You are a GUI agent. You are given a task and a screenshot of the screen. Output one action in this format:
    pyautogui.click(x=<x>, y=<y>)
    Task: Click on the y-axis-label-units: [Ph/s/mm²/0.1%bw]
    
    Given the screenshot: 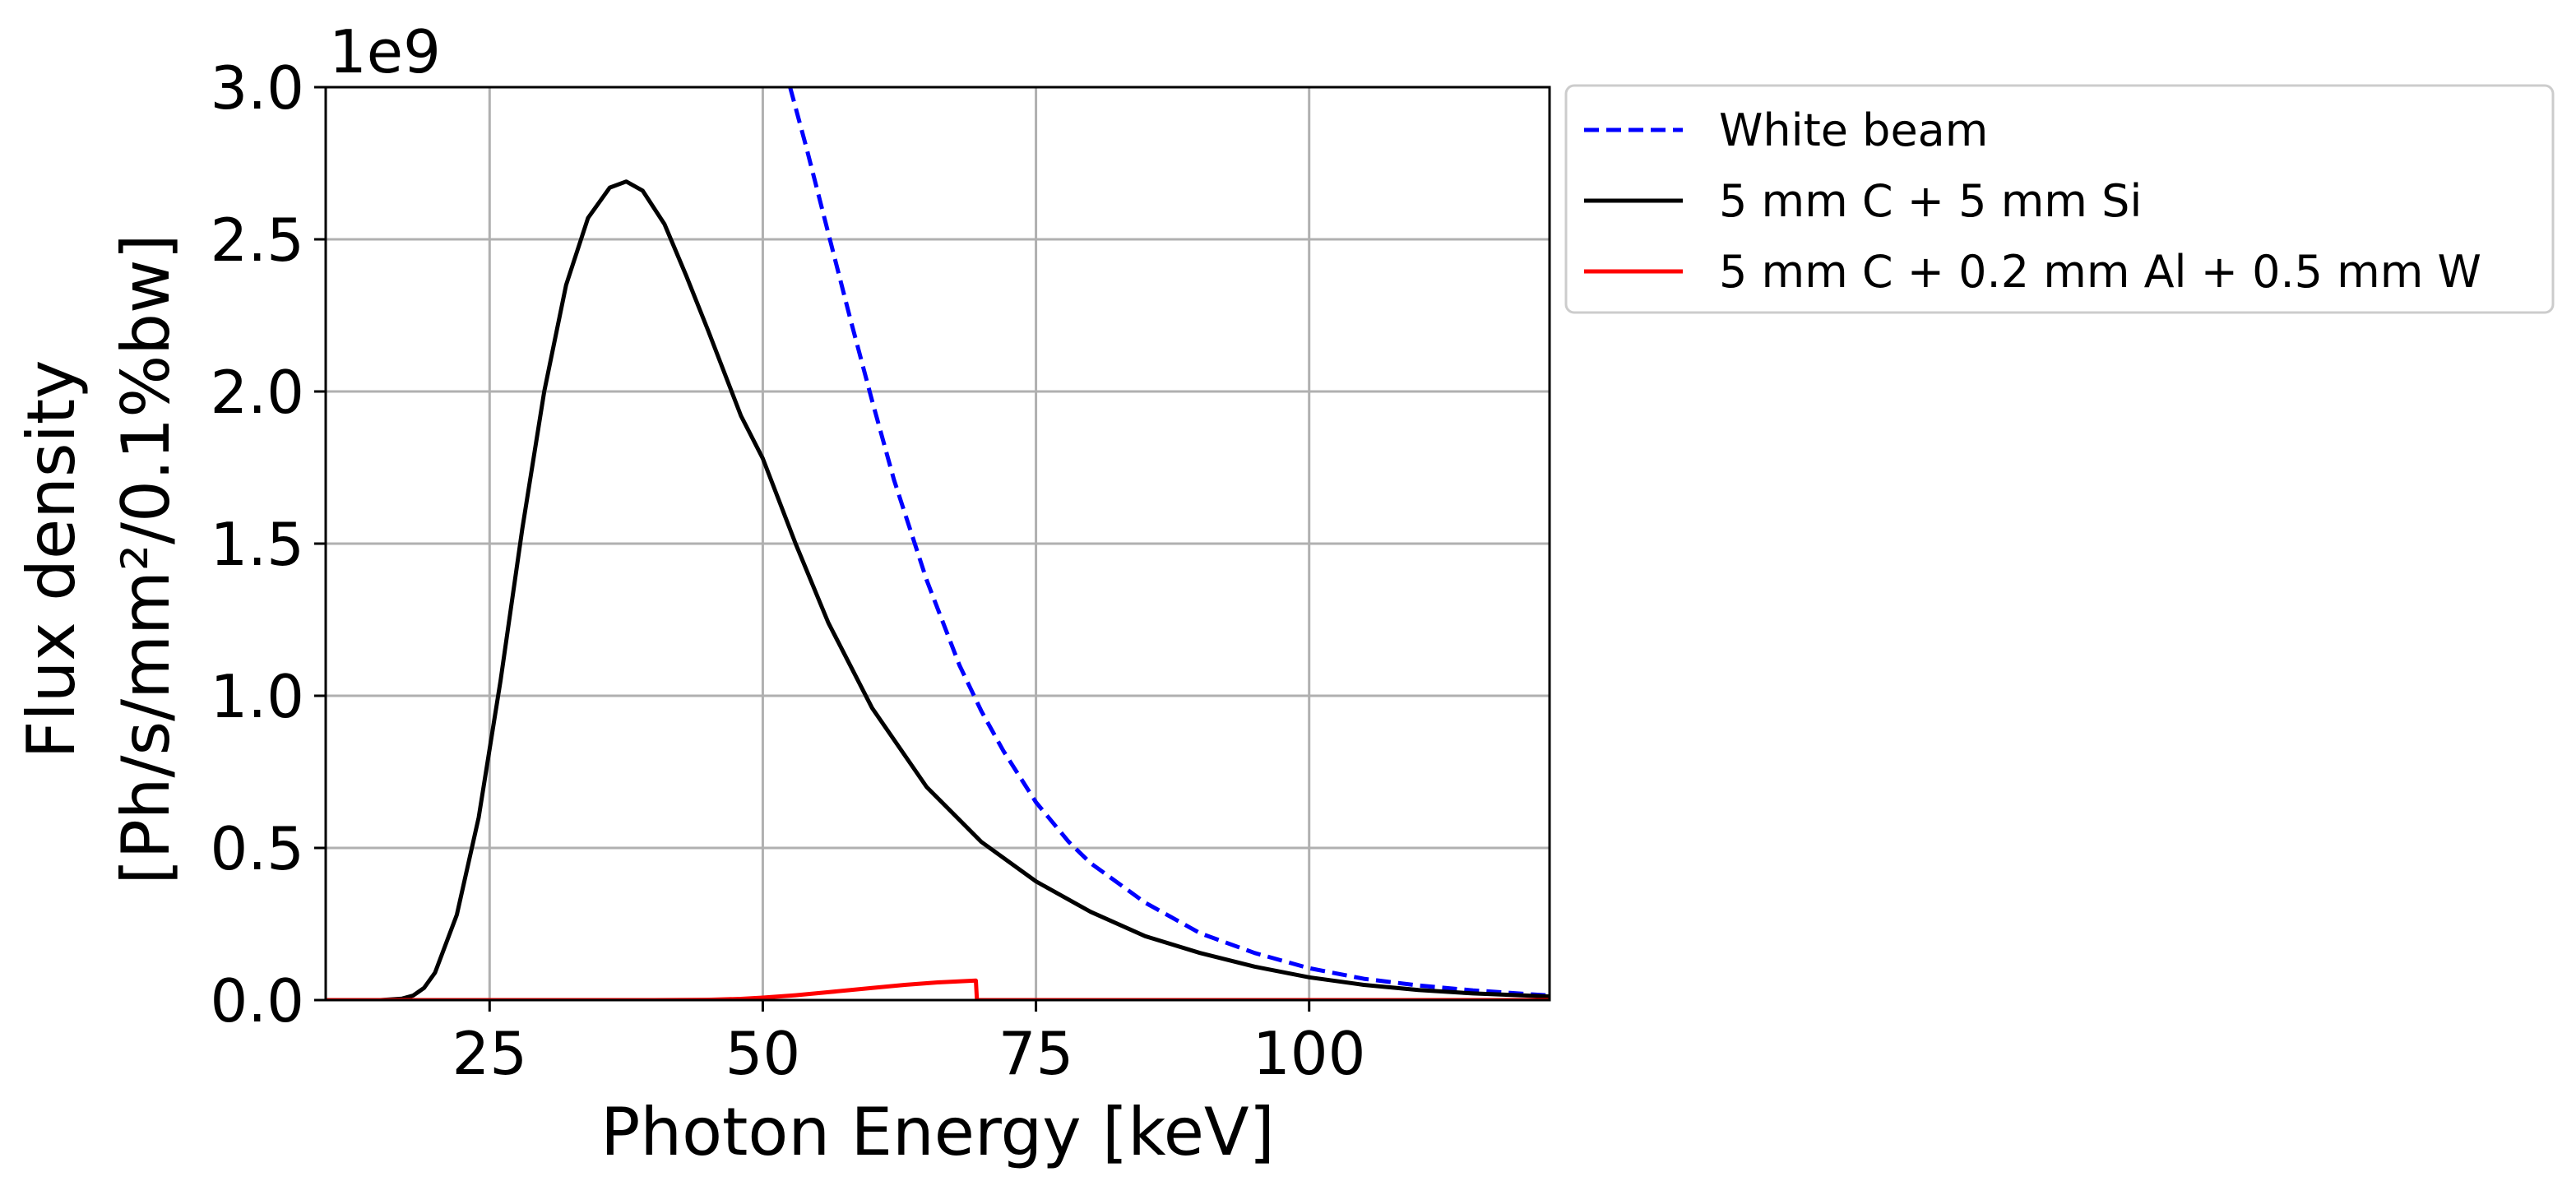 What is the action you would take?
    pyautogui.click(x=146, y=559)
    